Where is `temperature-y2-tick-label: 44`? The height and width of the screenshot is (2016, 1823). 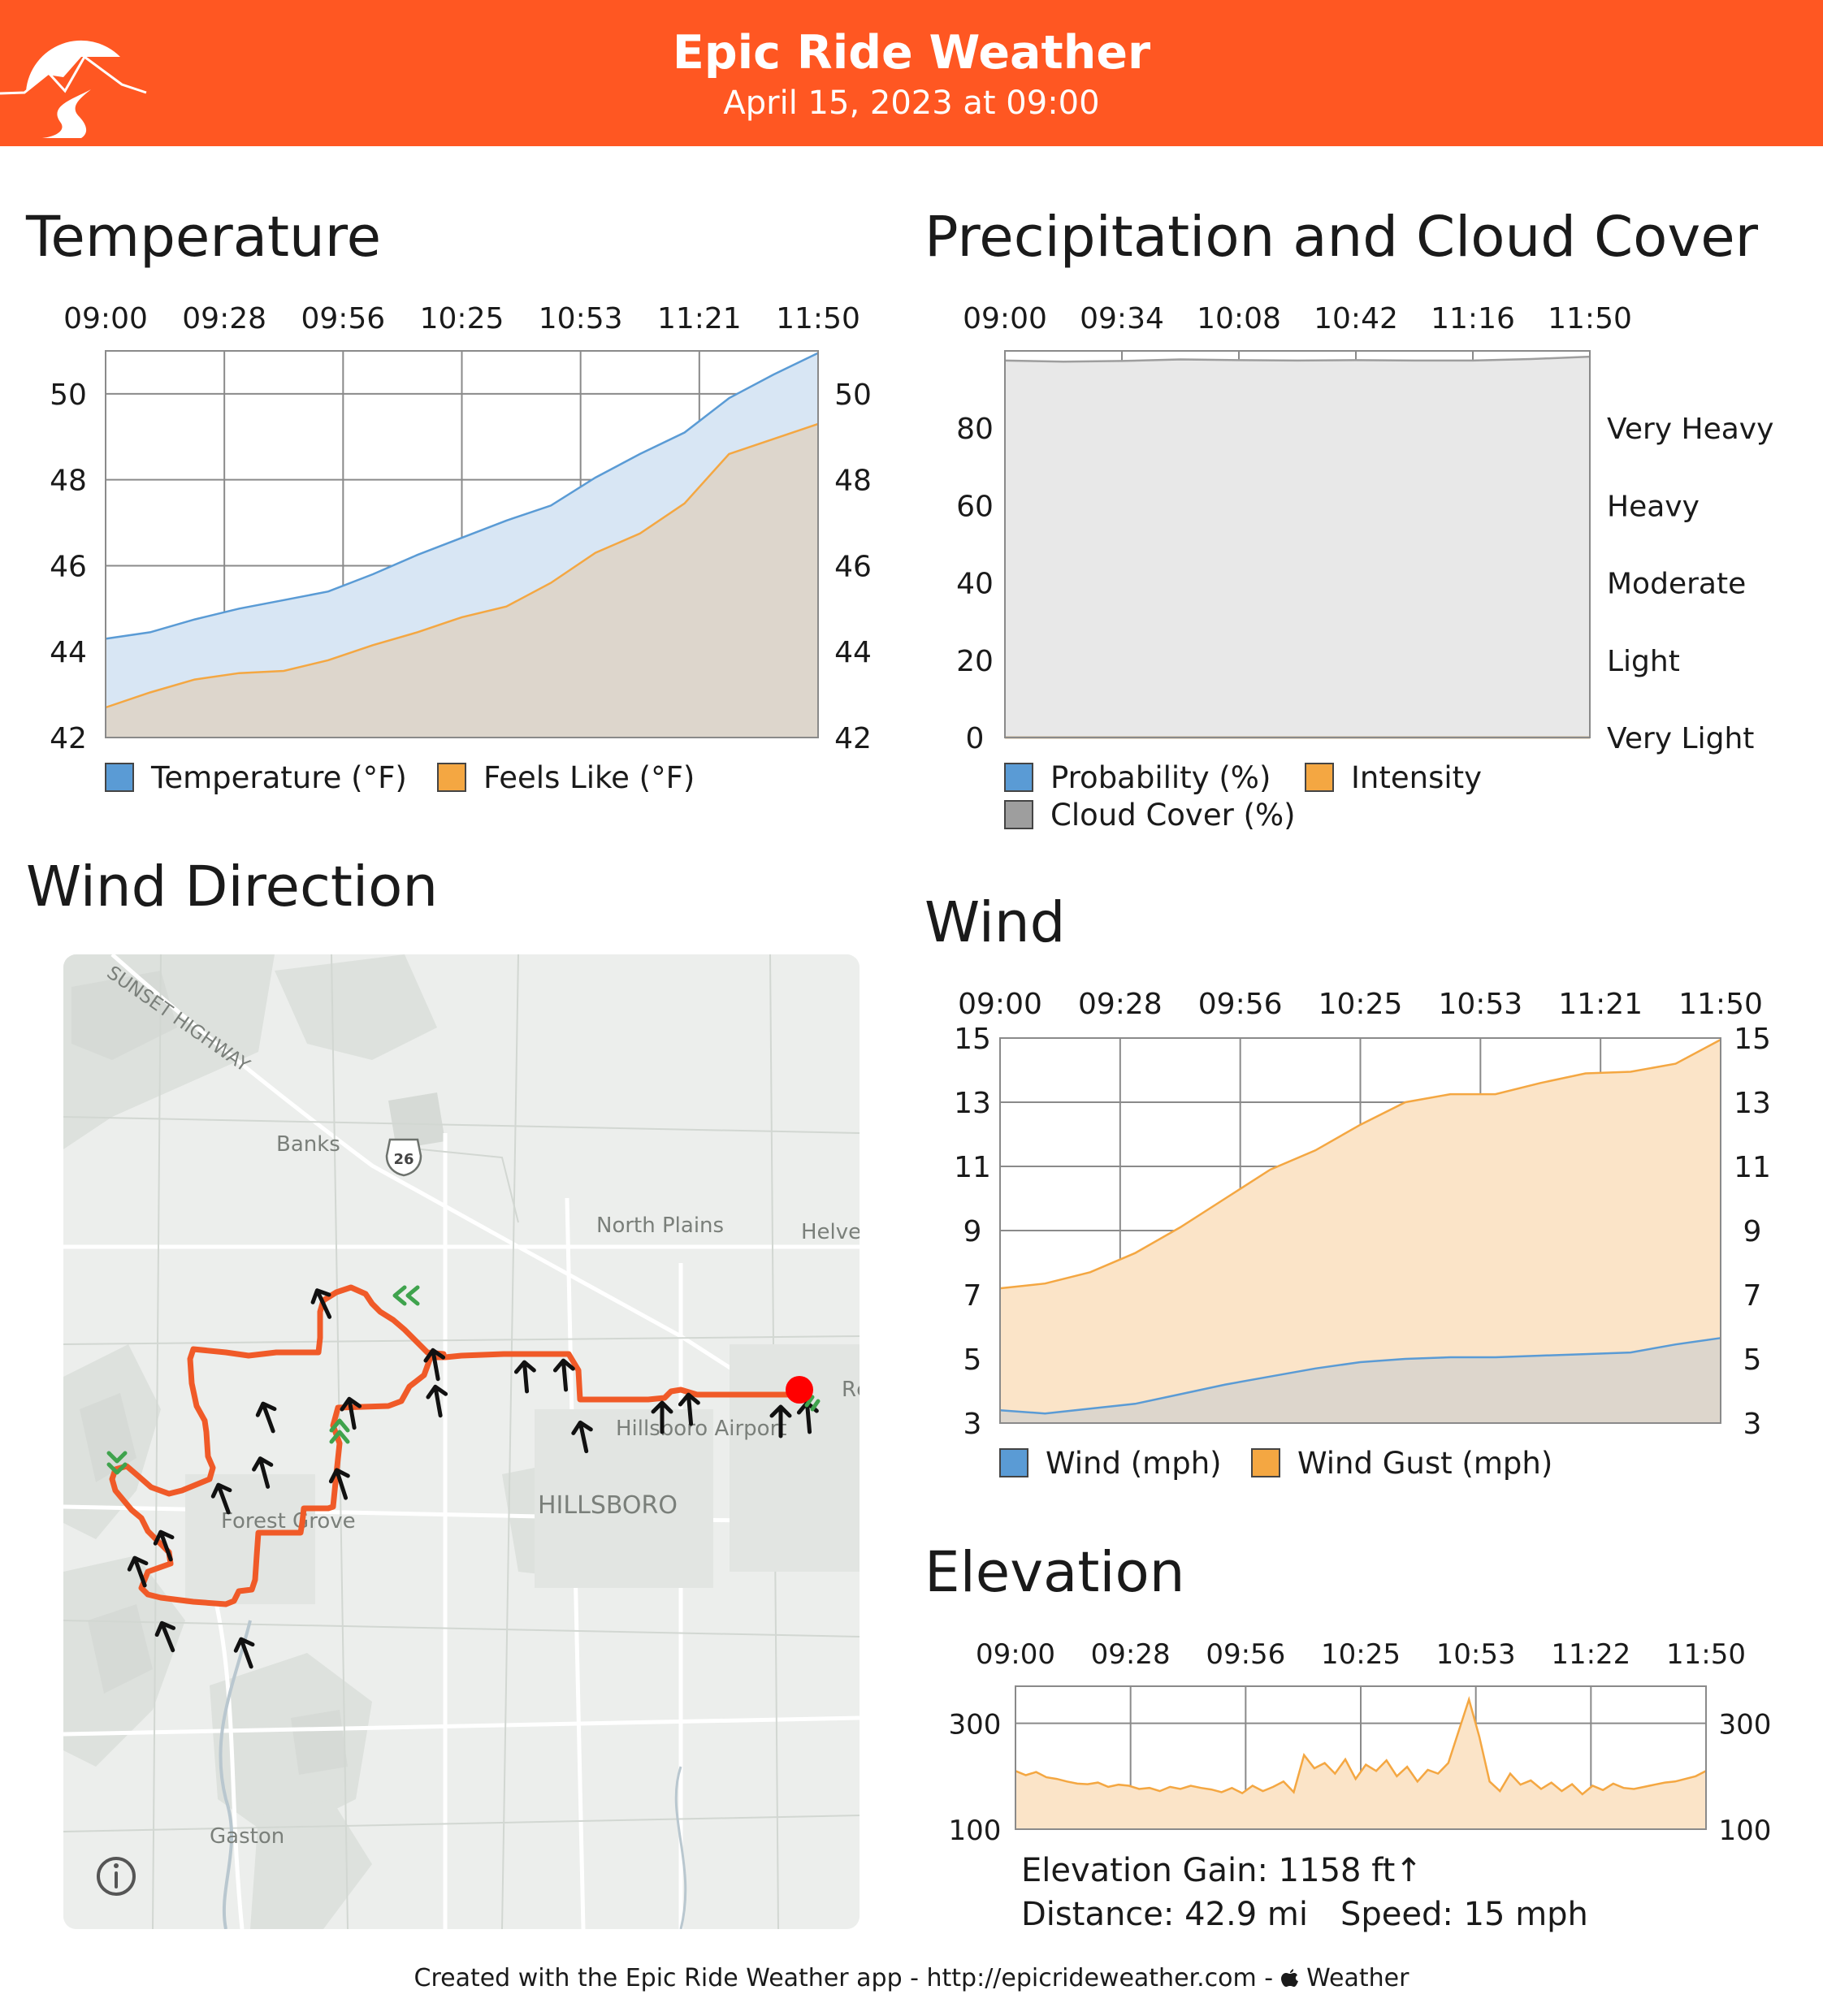
temperature-y2-tick-label: 44 is located at coordinates (853, 652).